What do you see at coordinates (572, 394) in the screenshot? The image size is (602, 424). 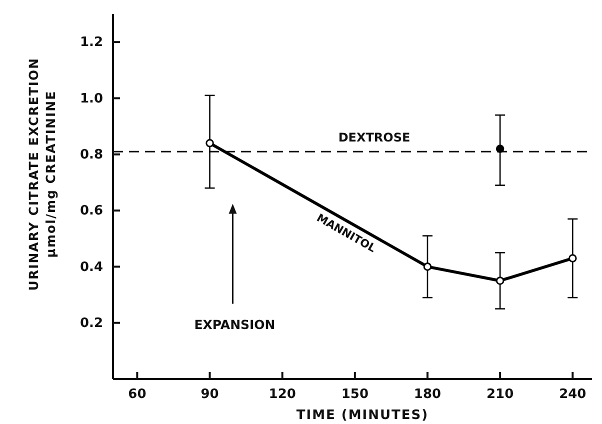 I see `x-tick-label: 240` at bounding box center [572, 394].